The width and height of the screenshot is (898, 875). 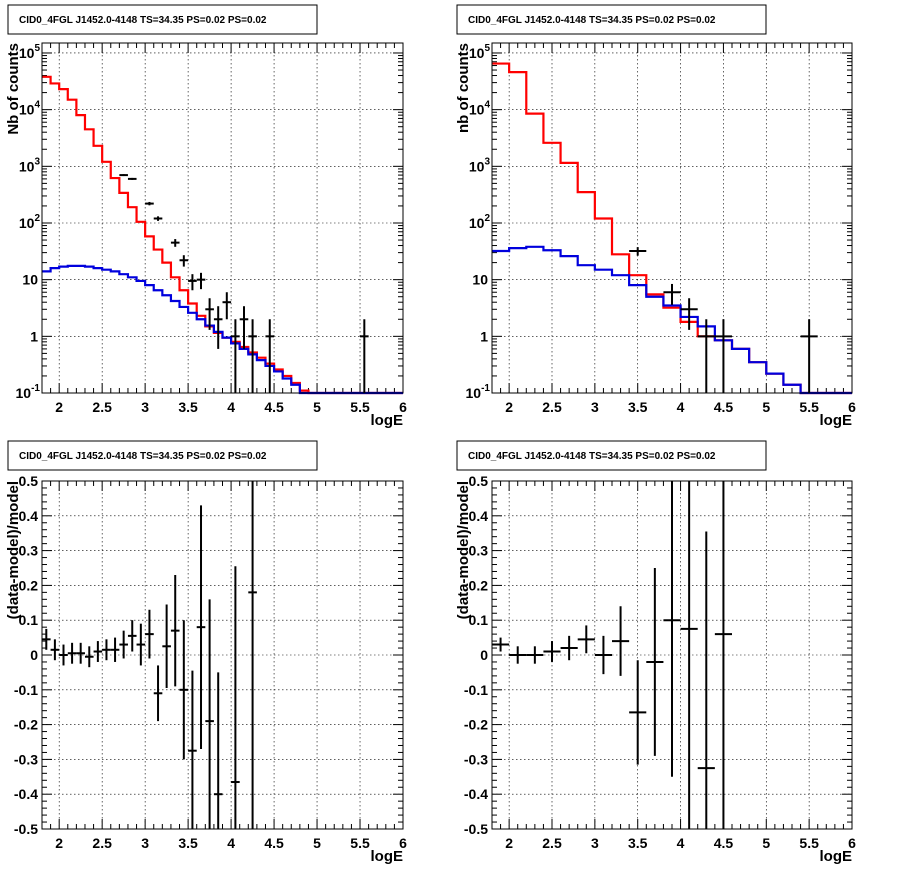 What do you see at coordinates (476, 759) in the screenshot?
I see `y-tick-label: -0.3` at bounding box center [476, 759].